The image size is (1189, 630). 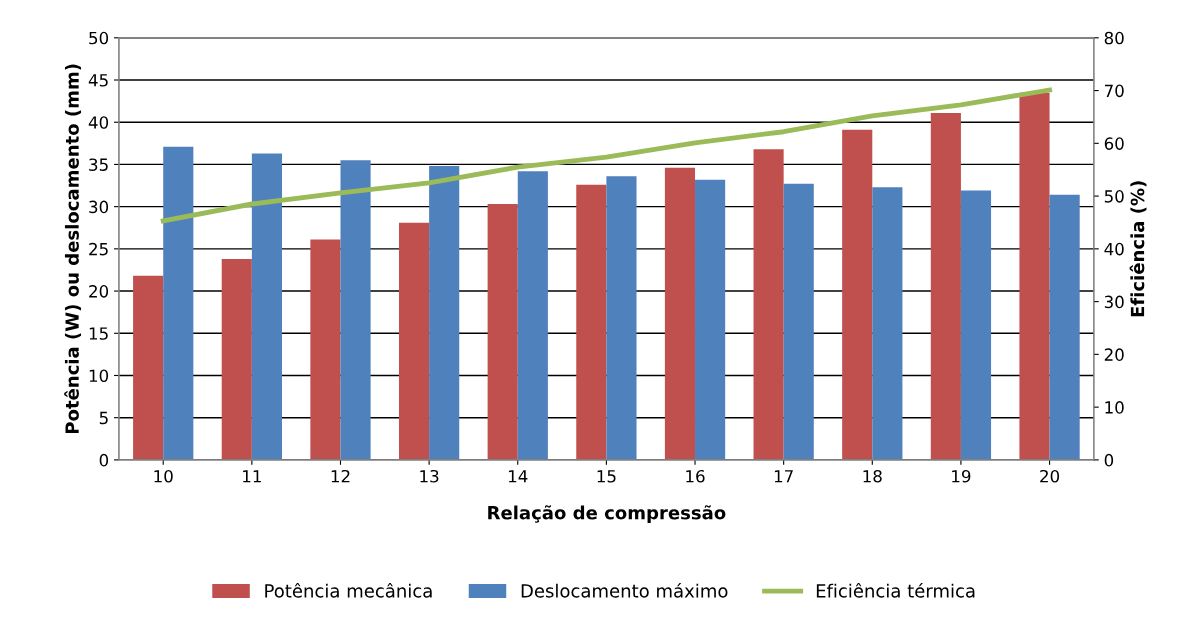 What do you see at coordinates (1138, 249) in the screenshot?
I see `y2-axis-title: Eficiência (%)` at bounding box center [1138, 249].